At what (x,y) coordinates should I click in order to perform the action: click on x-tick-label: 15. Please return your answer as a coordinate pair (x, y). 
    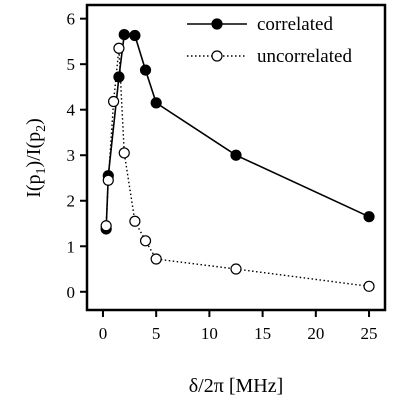
    Looking at the image, I should click on (262, 333).